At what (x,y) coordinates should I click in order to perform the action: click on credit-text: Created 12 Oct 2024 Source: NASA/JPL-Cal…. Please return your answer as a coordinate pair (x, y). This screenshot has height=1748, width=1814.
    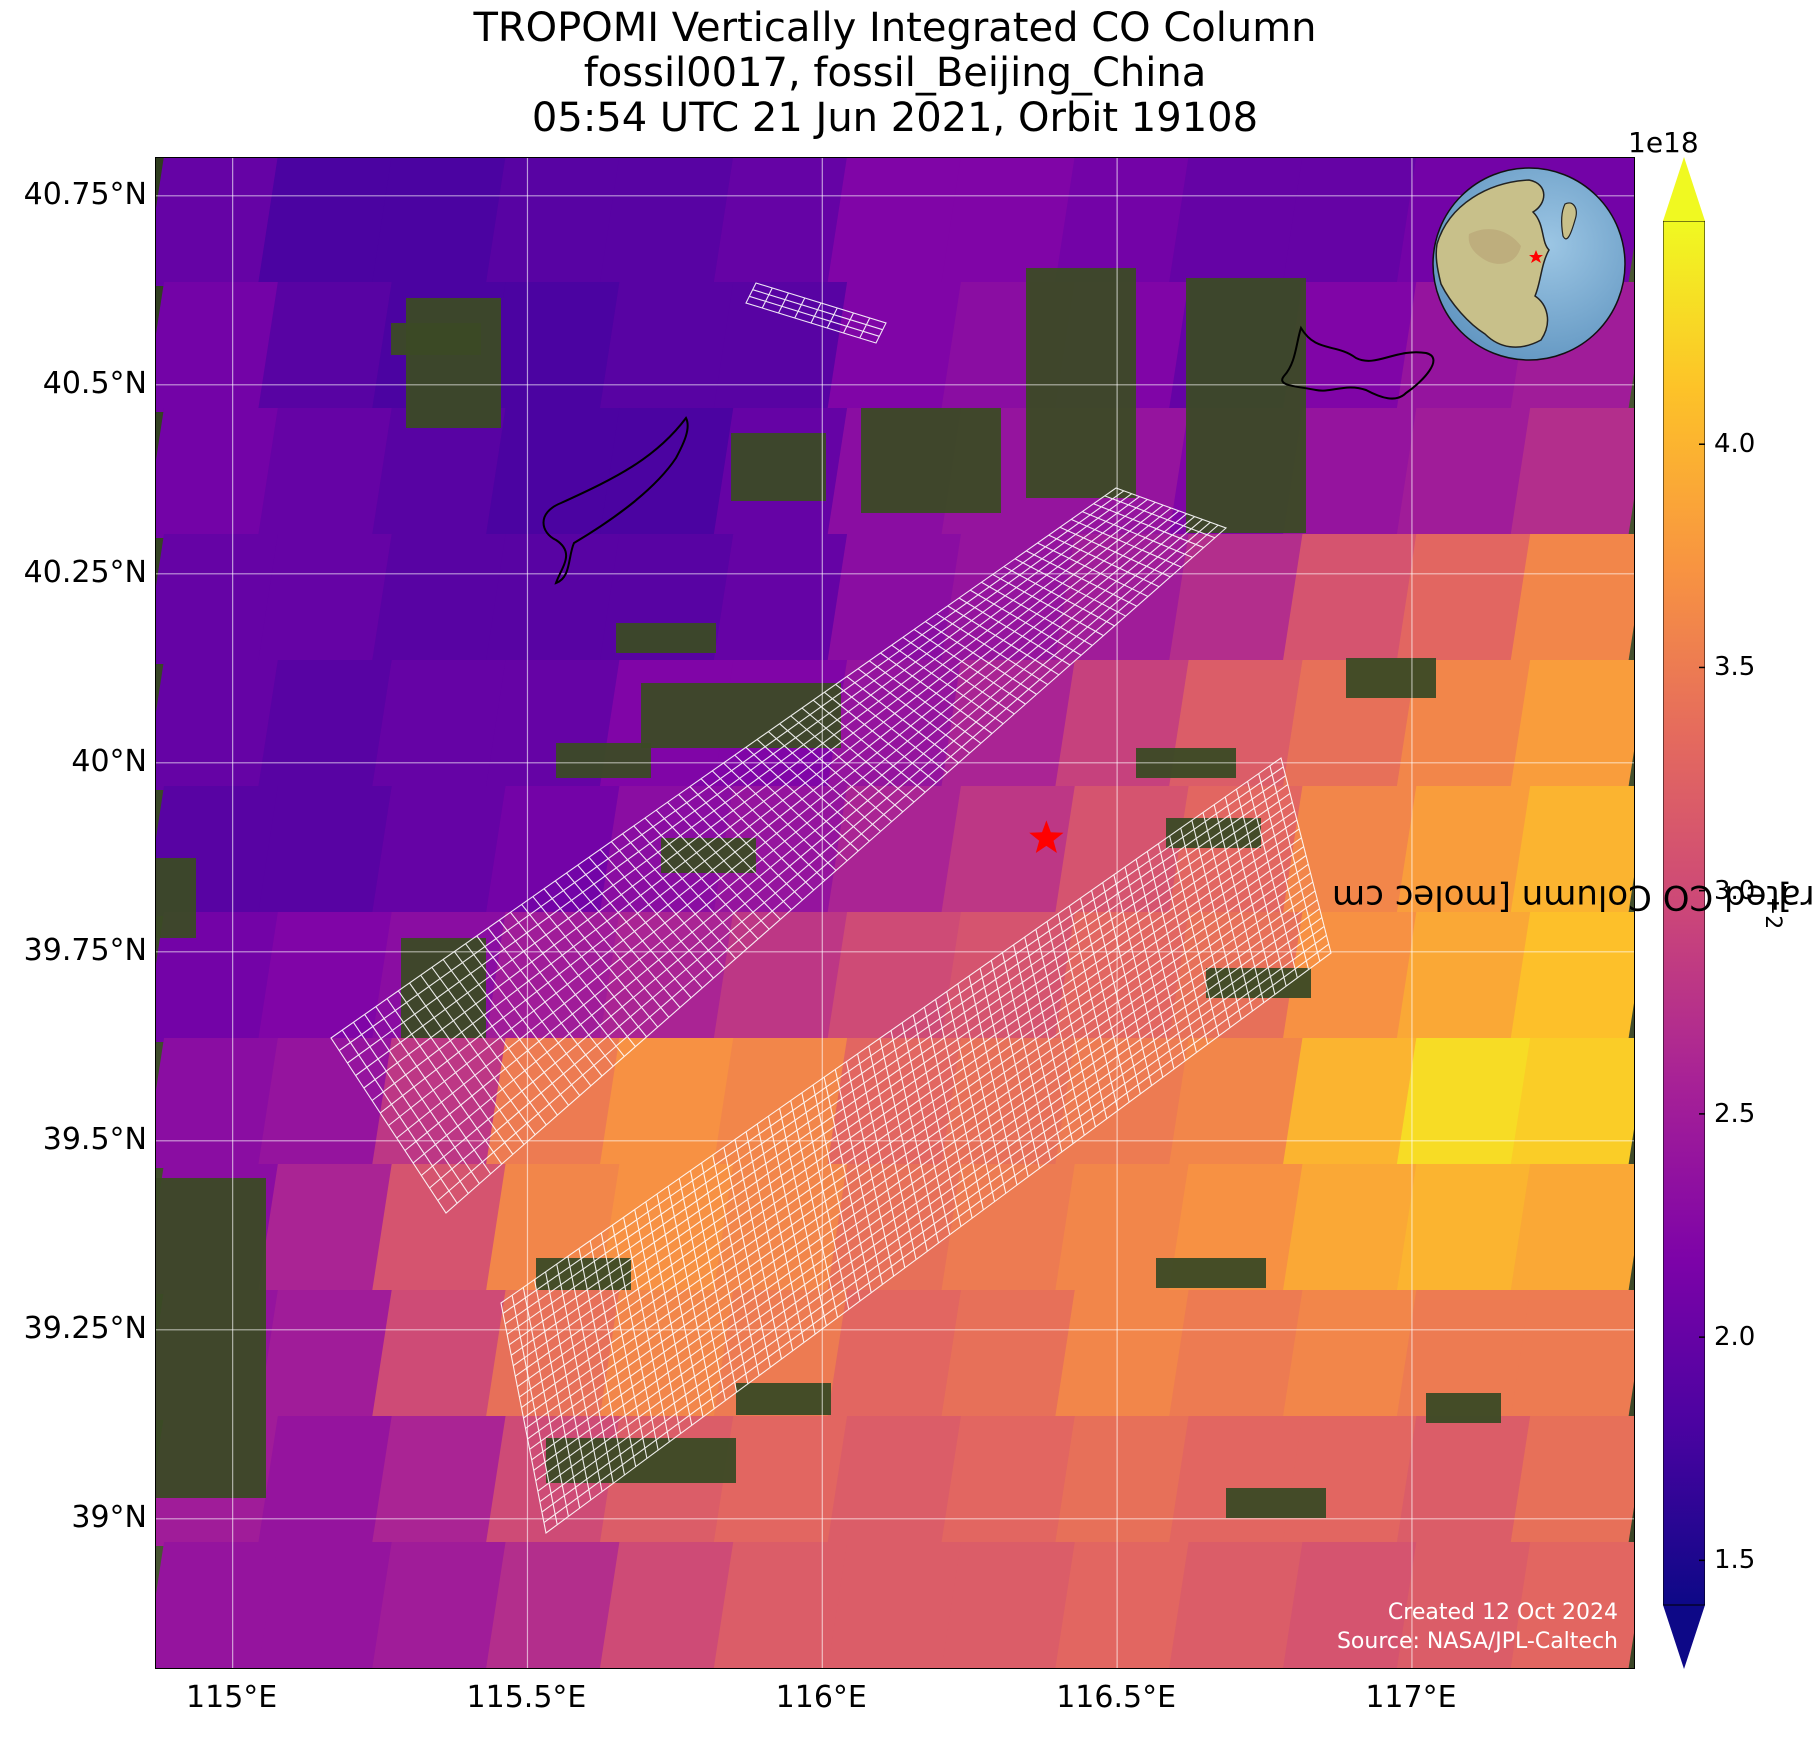
    Looking at the image, I should click on (1477, 1627).